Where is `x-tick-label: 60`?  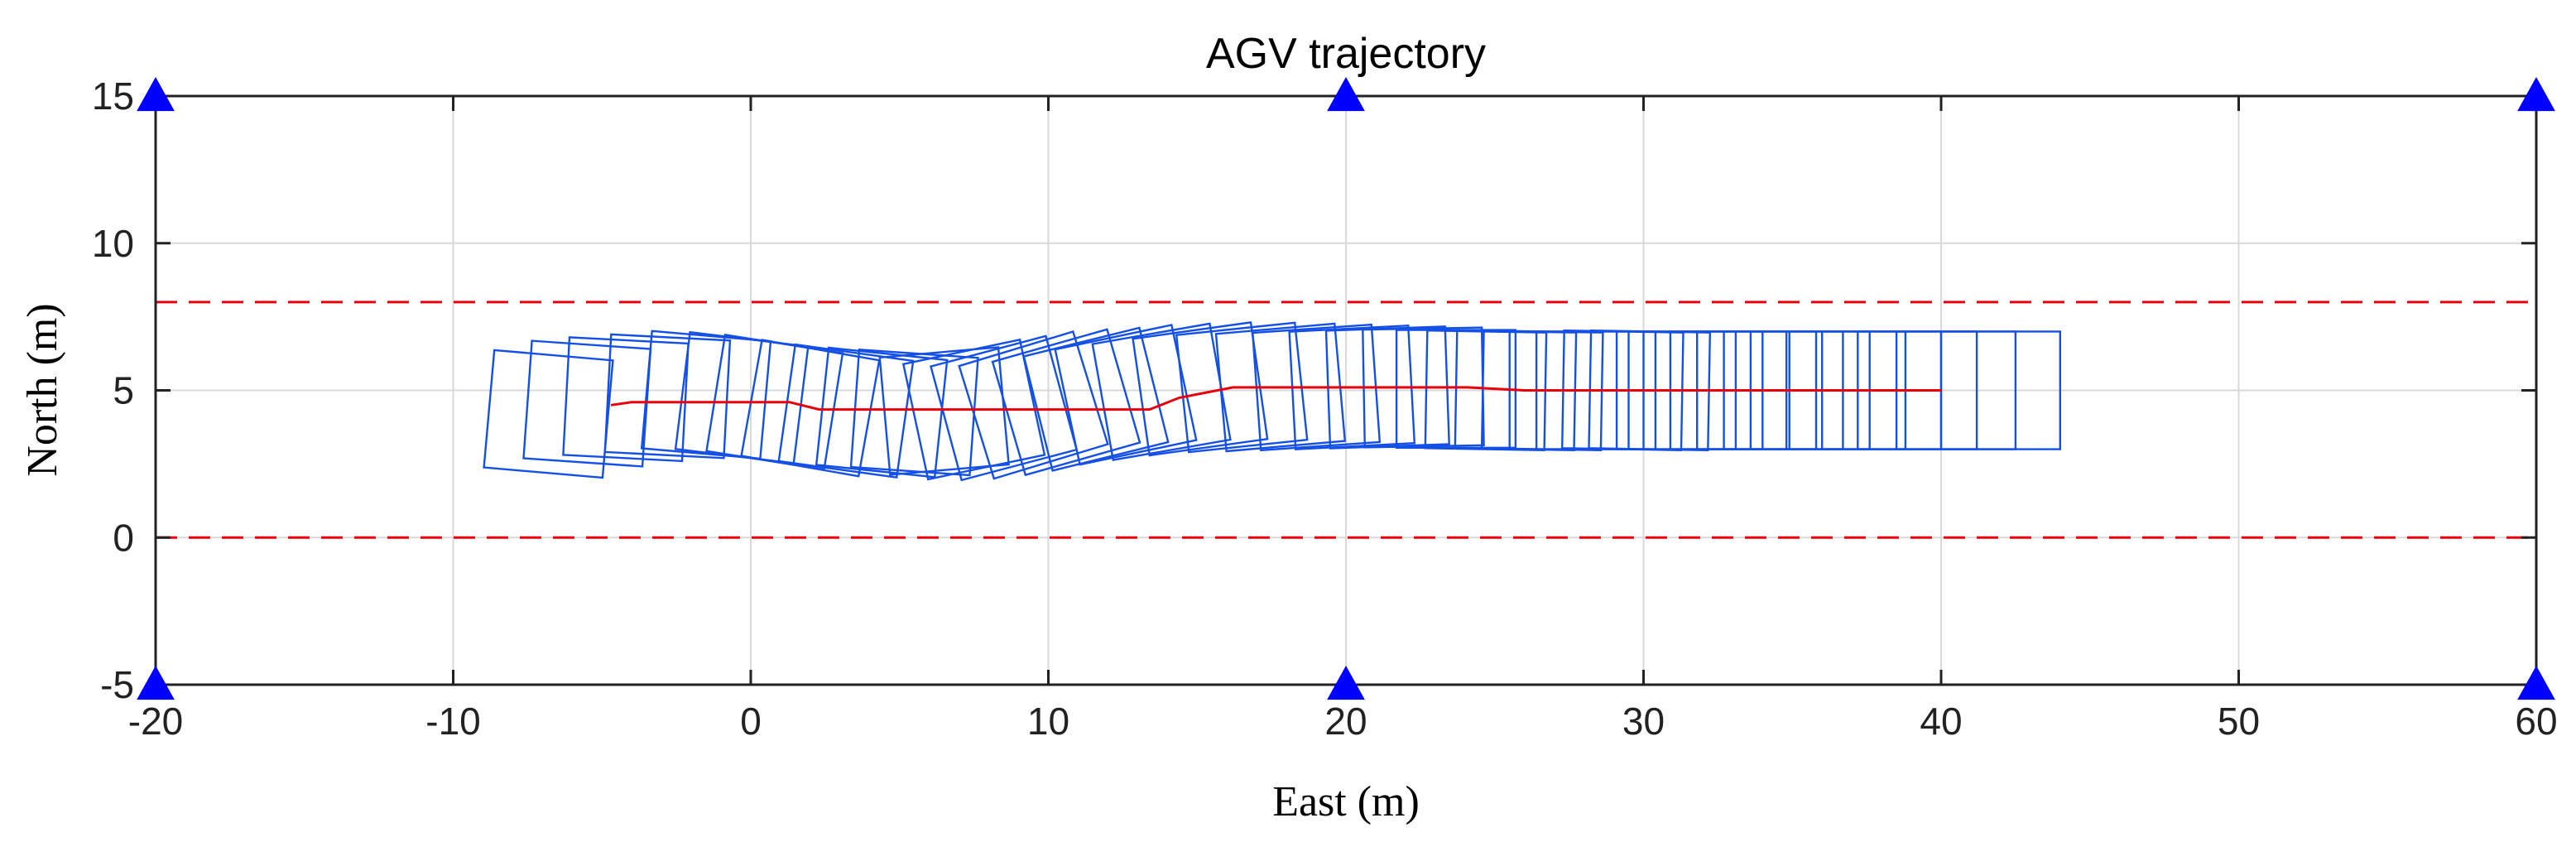
x-tick-label: 60 is located at coordinates (2536, 721).